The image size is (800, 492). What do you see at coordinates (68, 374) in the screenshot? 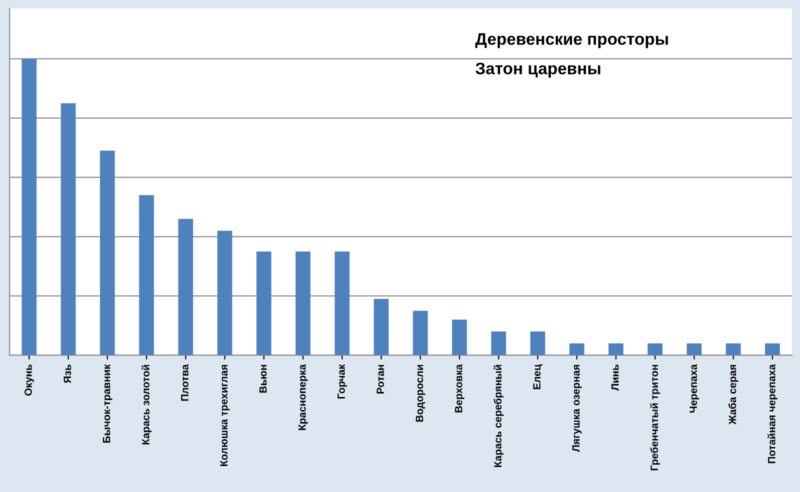
I see `x-tick-label: Язь` at bounding box center [68, 374].